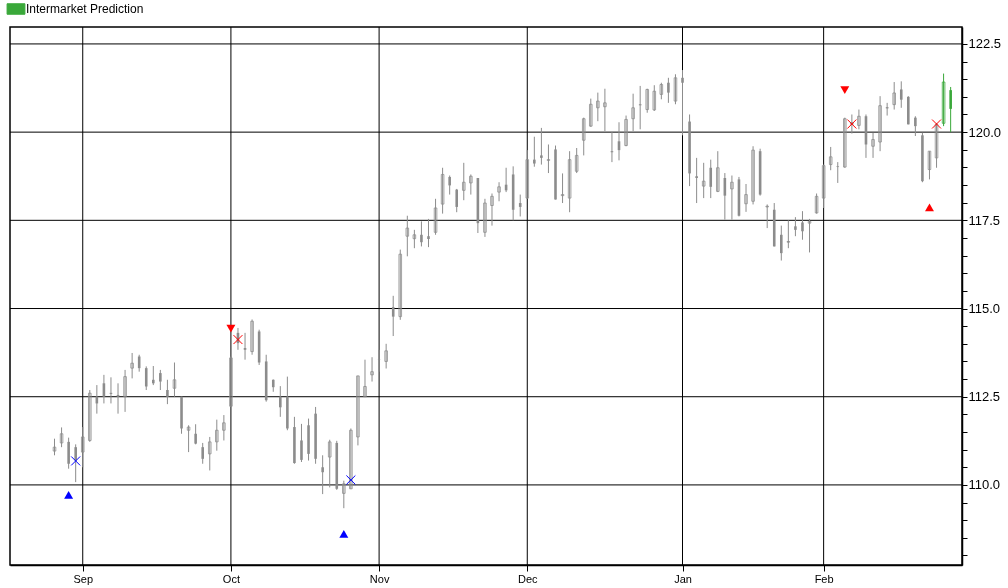 The image size is (1008, 588). What do you see at coordinates (83, 578) in the screenshot?
I see `x-tick-label: Sep` at bounding box center [83, 578].